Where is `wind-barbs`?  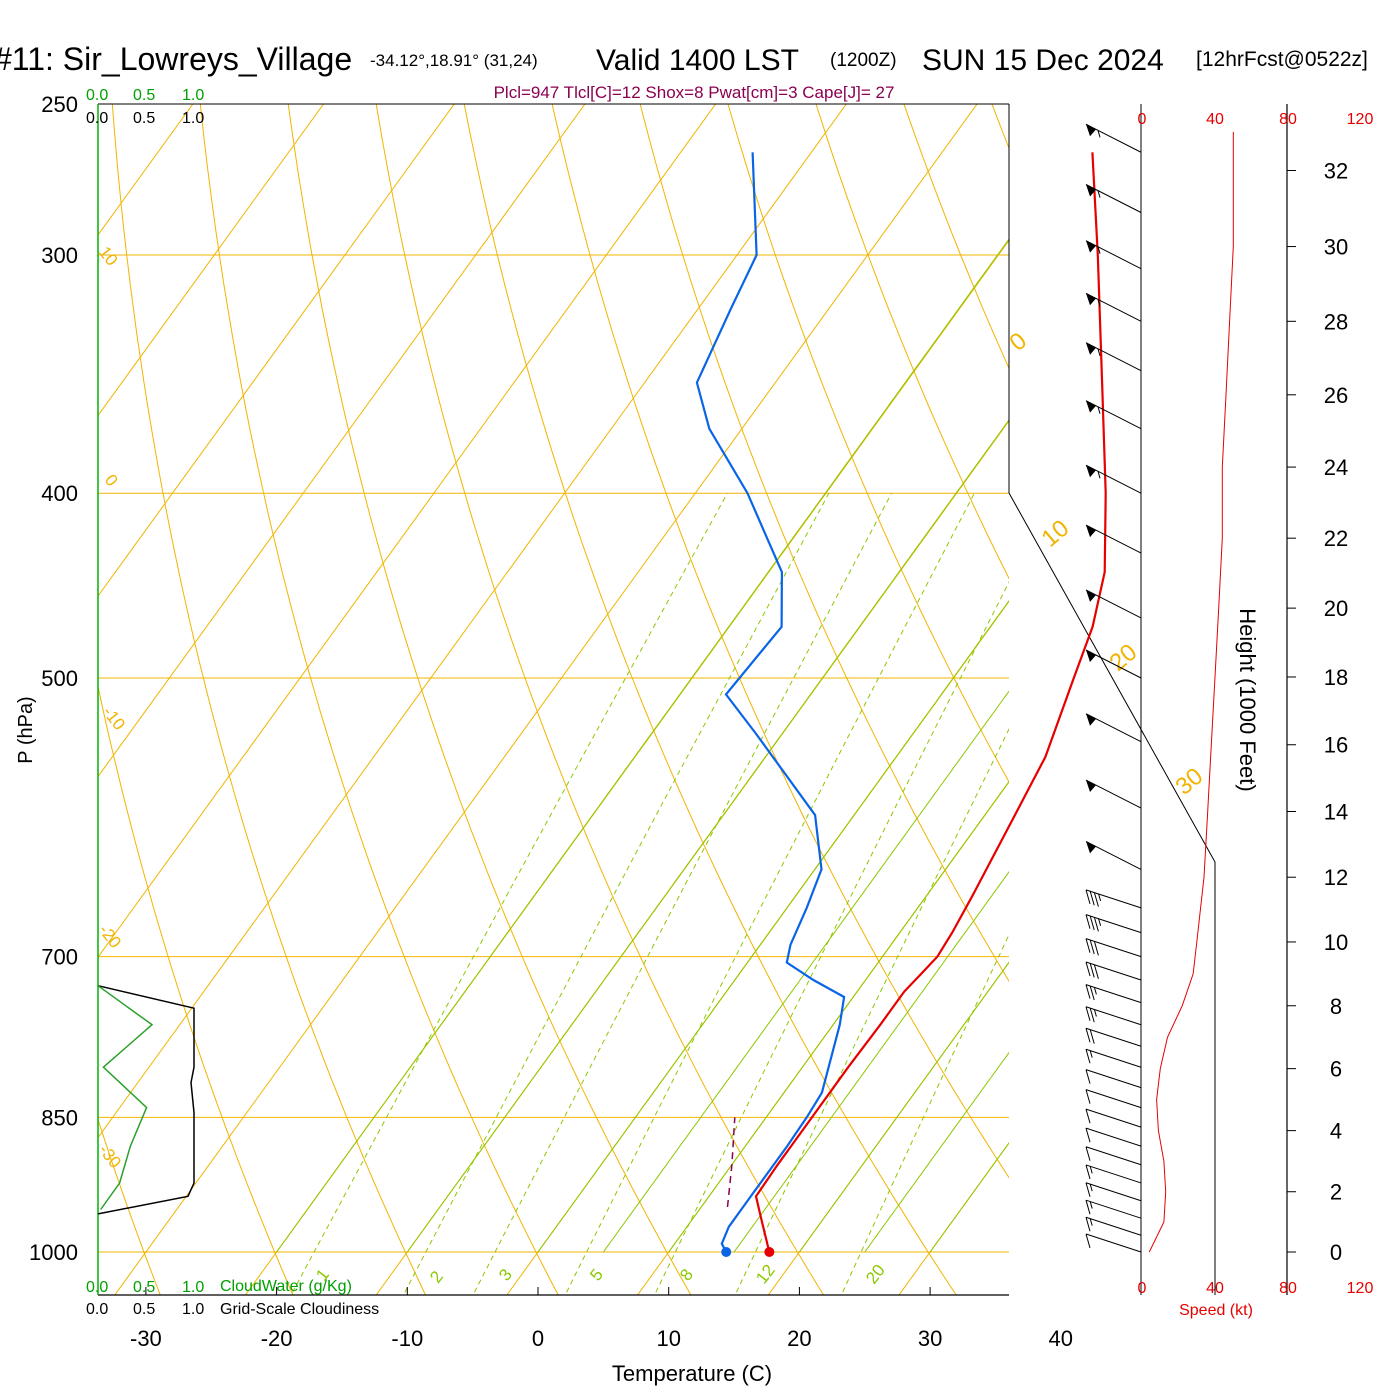
wind-barbs is located at coordinates (1113, 699).